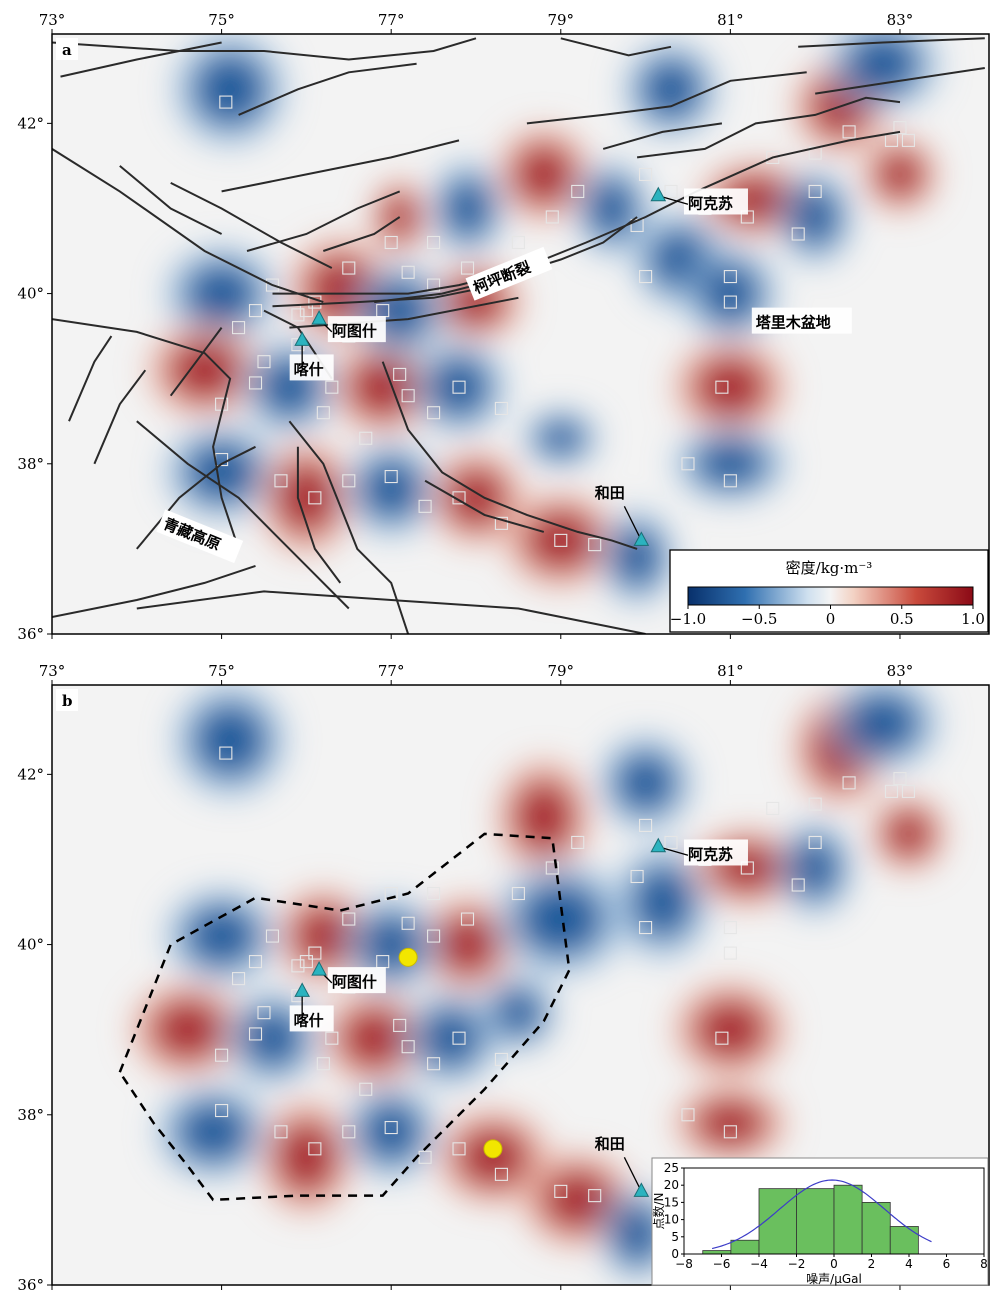 This screenshot has height=1297, width=1000. Describe the element at coordinates (797, 1264) in the screenshot. I see `histogram-x-tick-label: −2` at that location.